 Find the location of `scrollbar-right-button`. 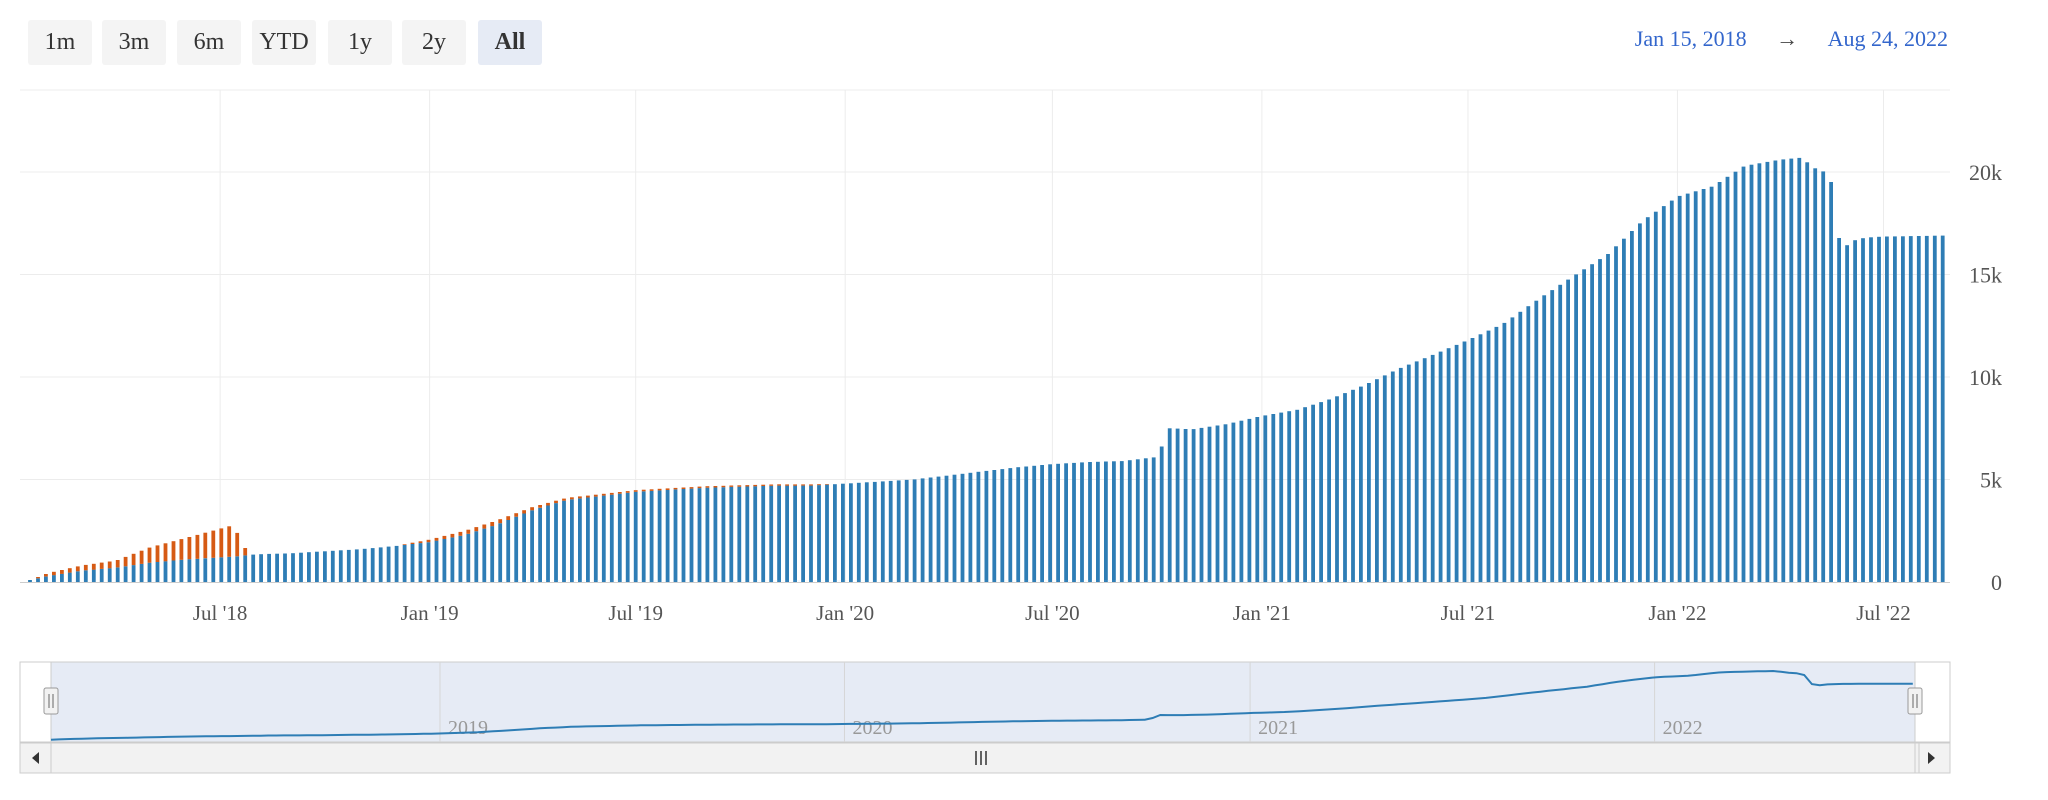

scrollbar-right-button is located at coordinates (1934, 758).